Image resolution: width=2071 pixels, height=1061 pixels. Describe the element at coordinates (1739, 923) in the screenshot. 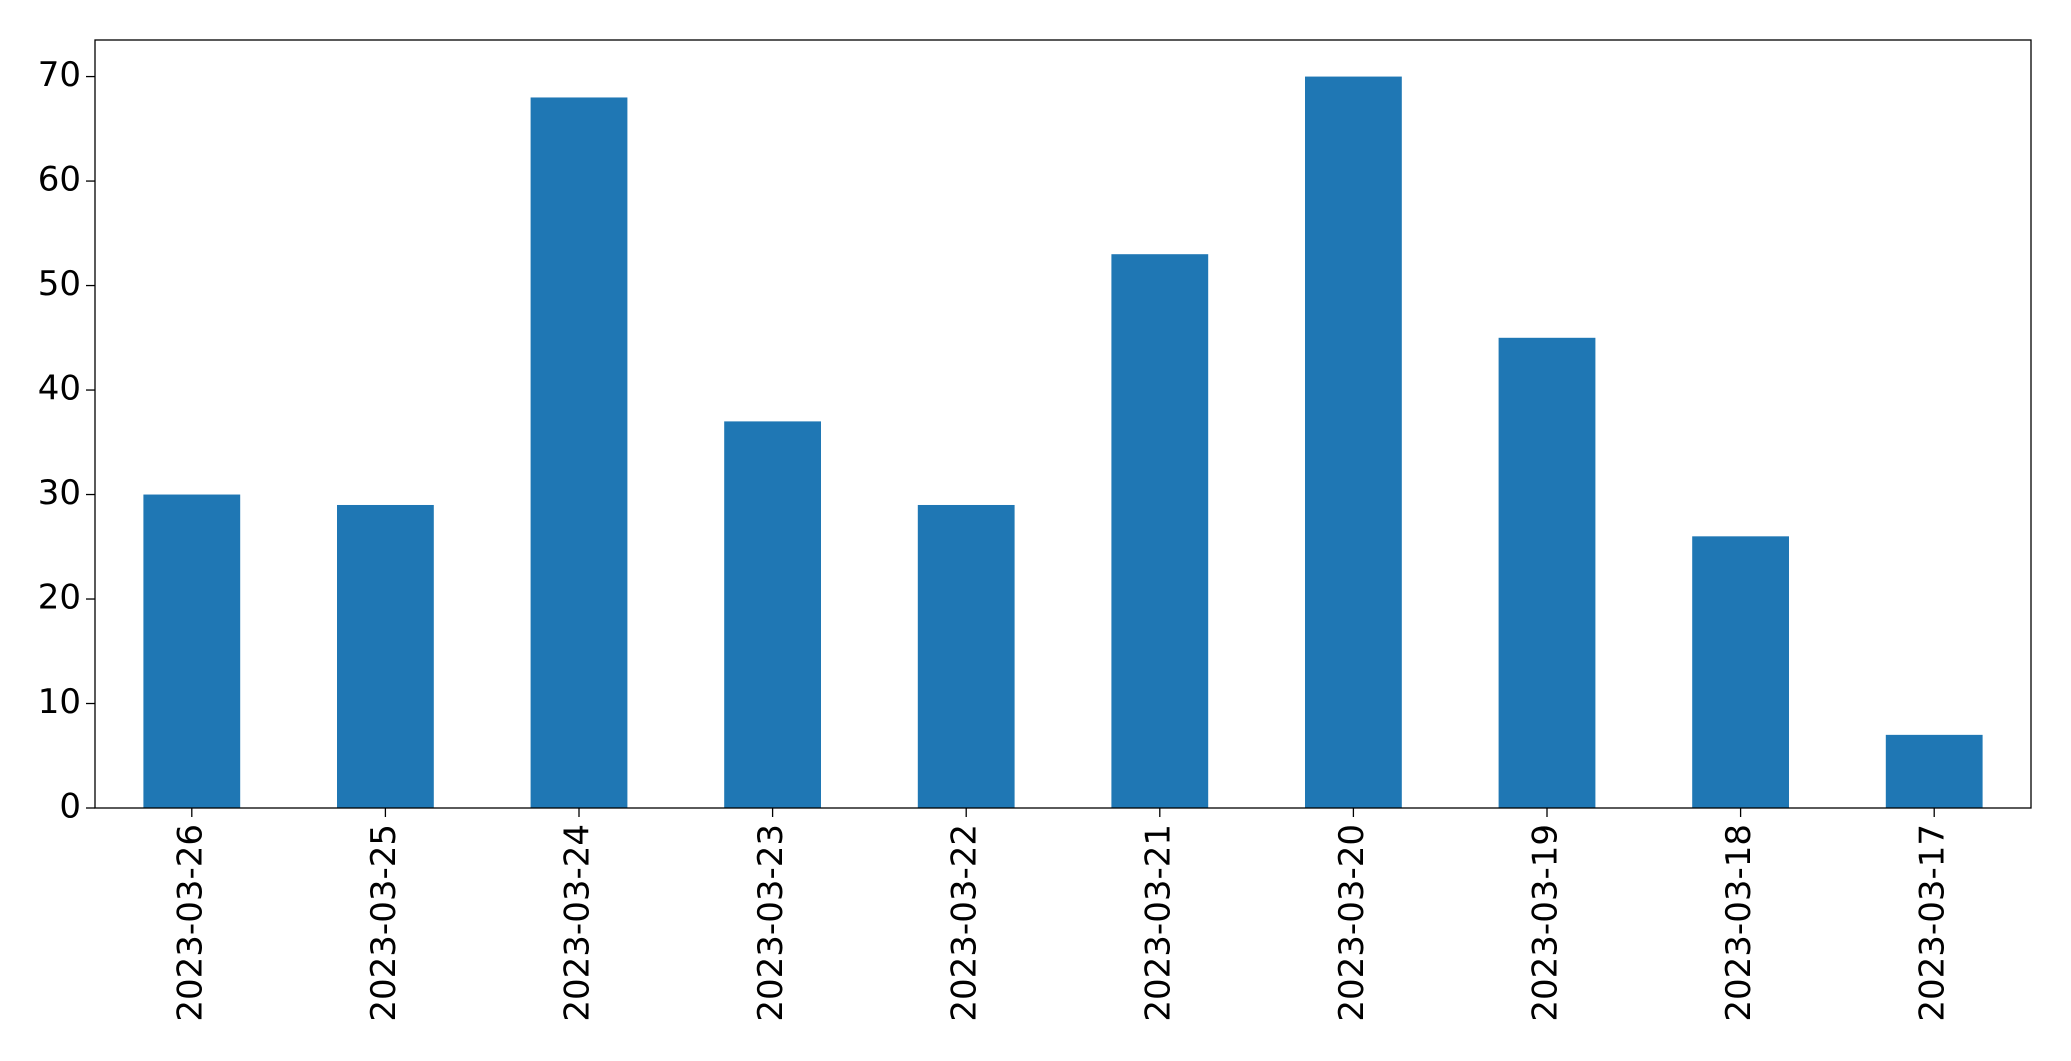

I see `x-tick-label: 2023-03-18` at that location.